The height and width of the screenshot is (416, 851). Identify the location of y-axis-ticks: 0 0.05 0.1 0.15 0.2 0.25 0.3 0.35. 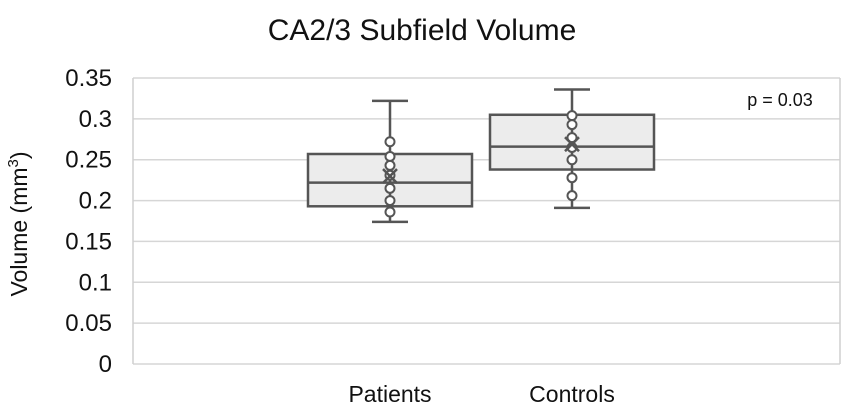
(88, 221).